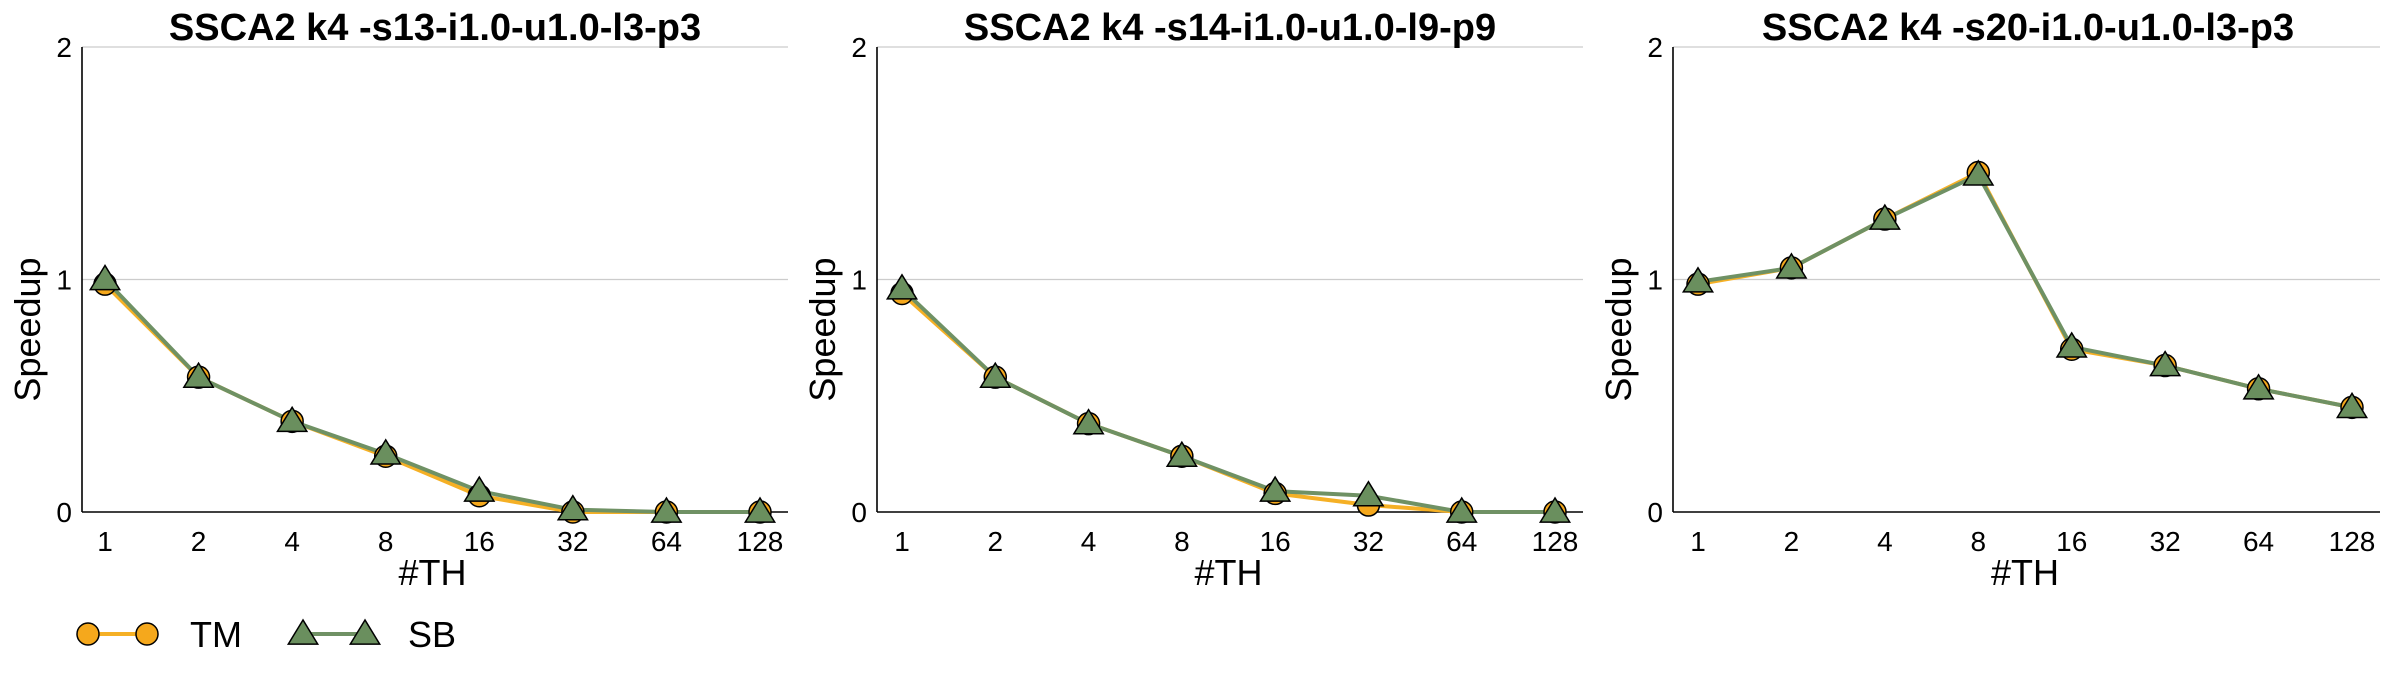 Image resolution: width=2383 pixels, height=684 pixels. I want to click on chart-title: SSCA2 k4 -s13-i1.0-u1.0-l3-p3, so click(435, 28).